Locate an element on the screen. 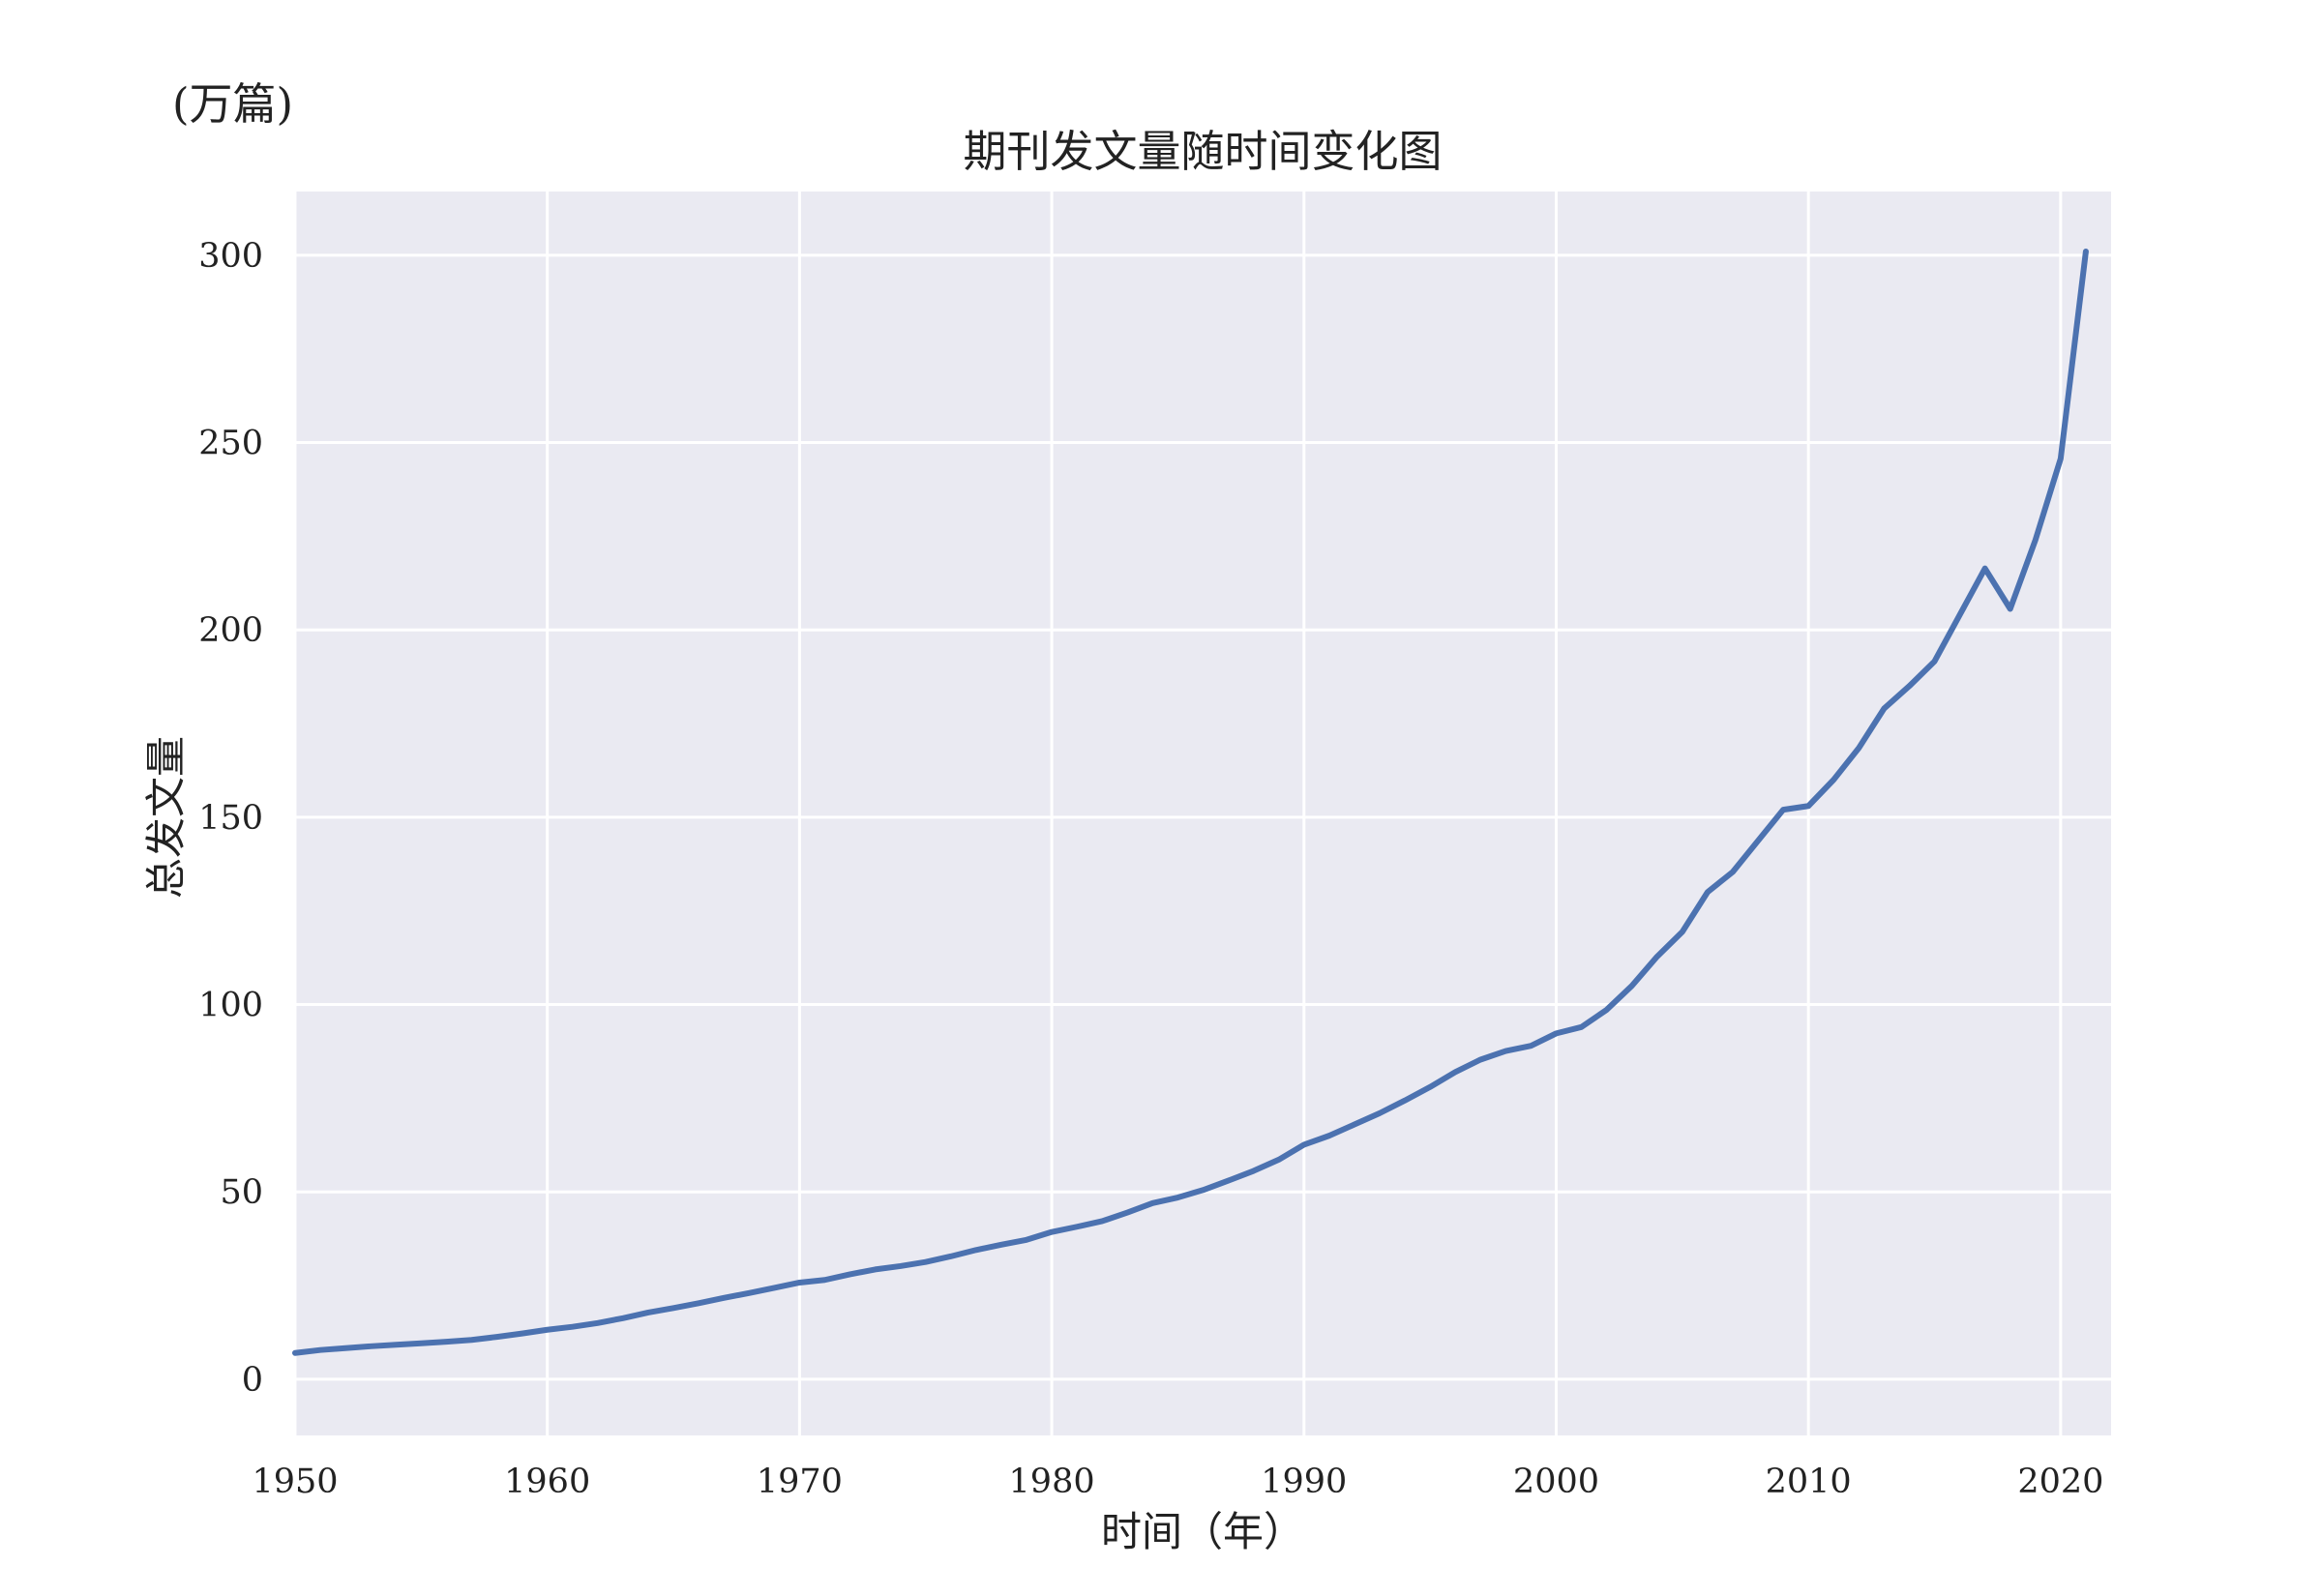 This screenshot has width=2322, height=1596. y-tick-label: 100 is located at coordinates (230, 1006).